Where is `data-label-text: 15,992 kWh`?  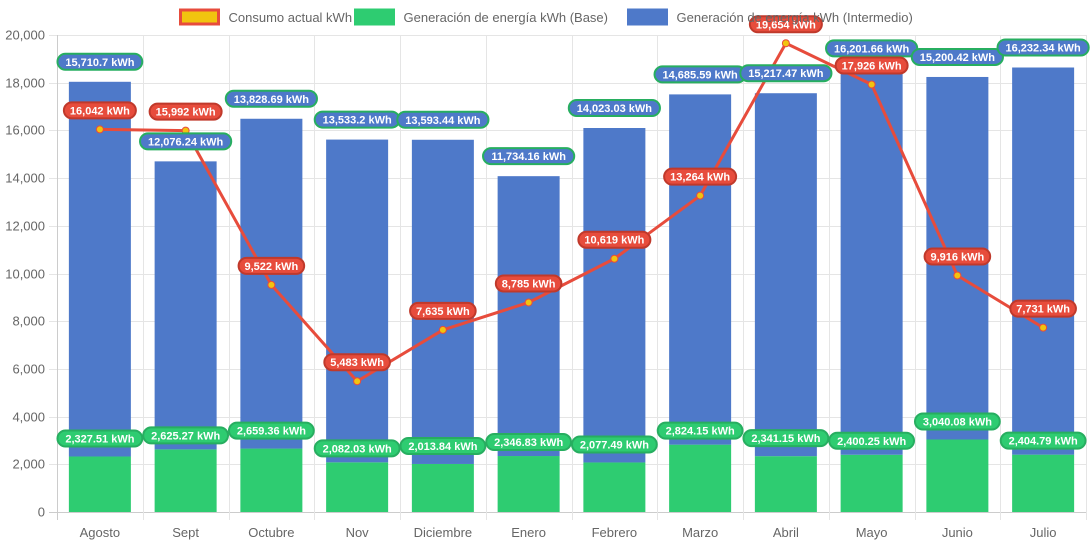 data-label-text: 15,992 kWh is located at coordinates (186, 113).